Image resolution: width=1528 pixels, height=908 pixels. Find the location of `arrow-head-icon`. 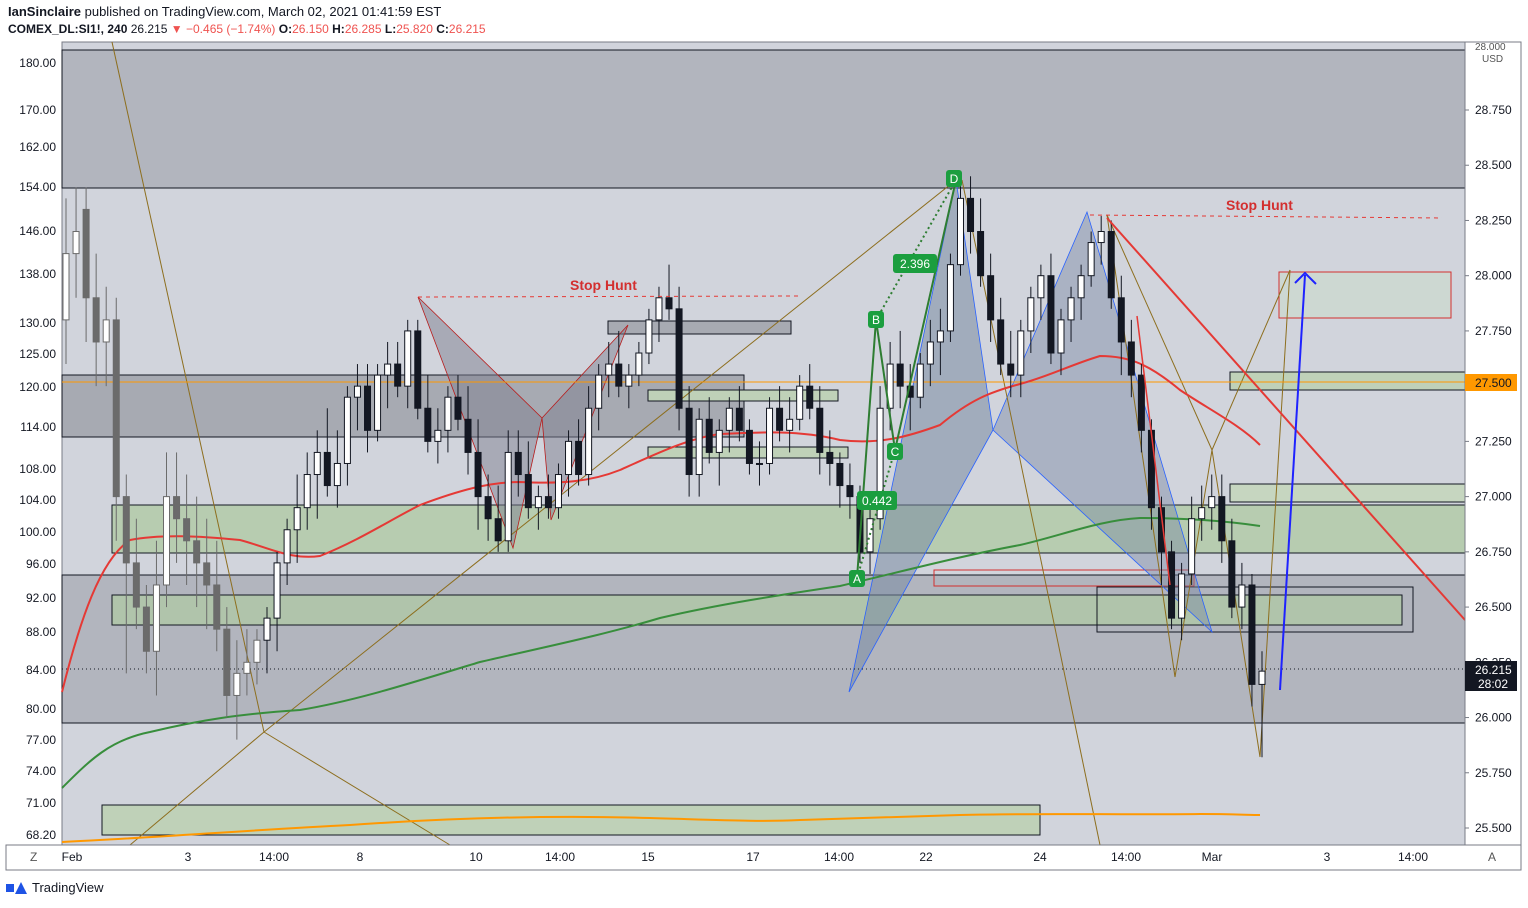

arrow-head-icon is located at coordinates (1305, 278).